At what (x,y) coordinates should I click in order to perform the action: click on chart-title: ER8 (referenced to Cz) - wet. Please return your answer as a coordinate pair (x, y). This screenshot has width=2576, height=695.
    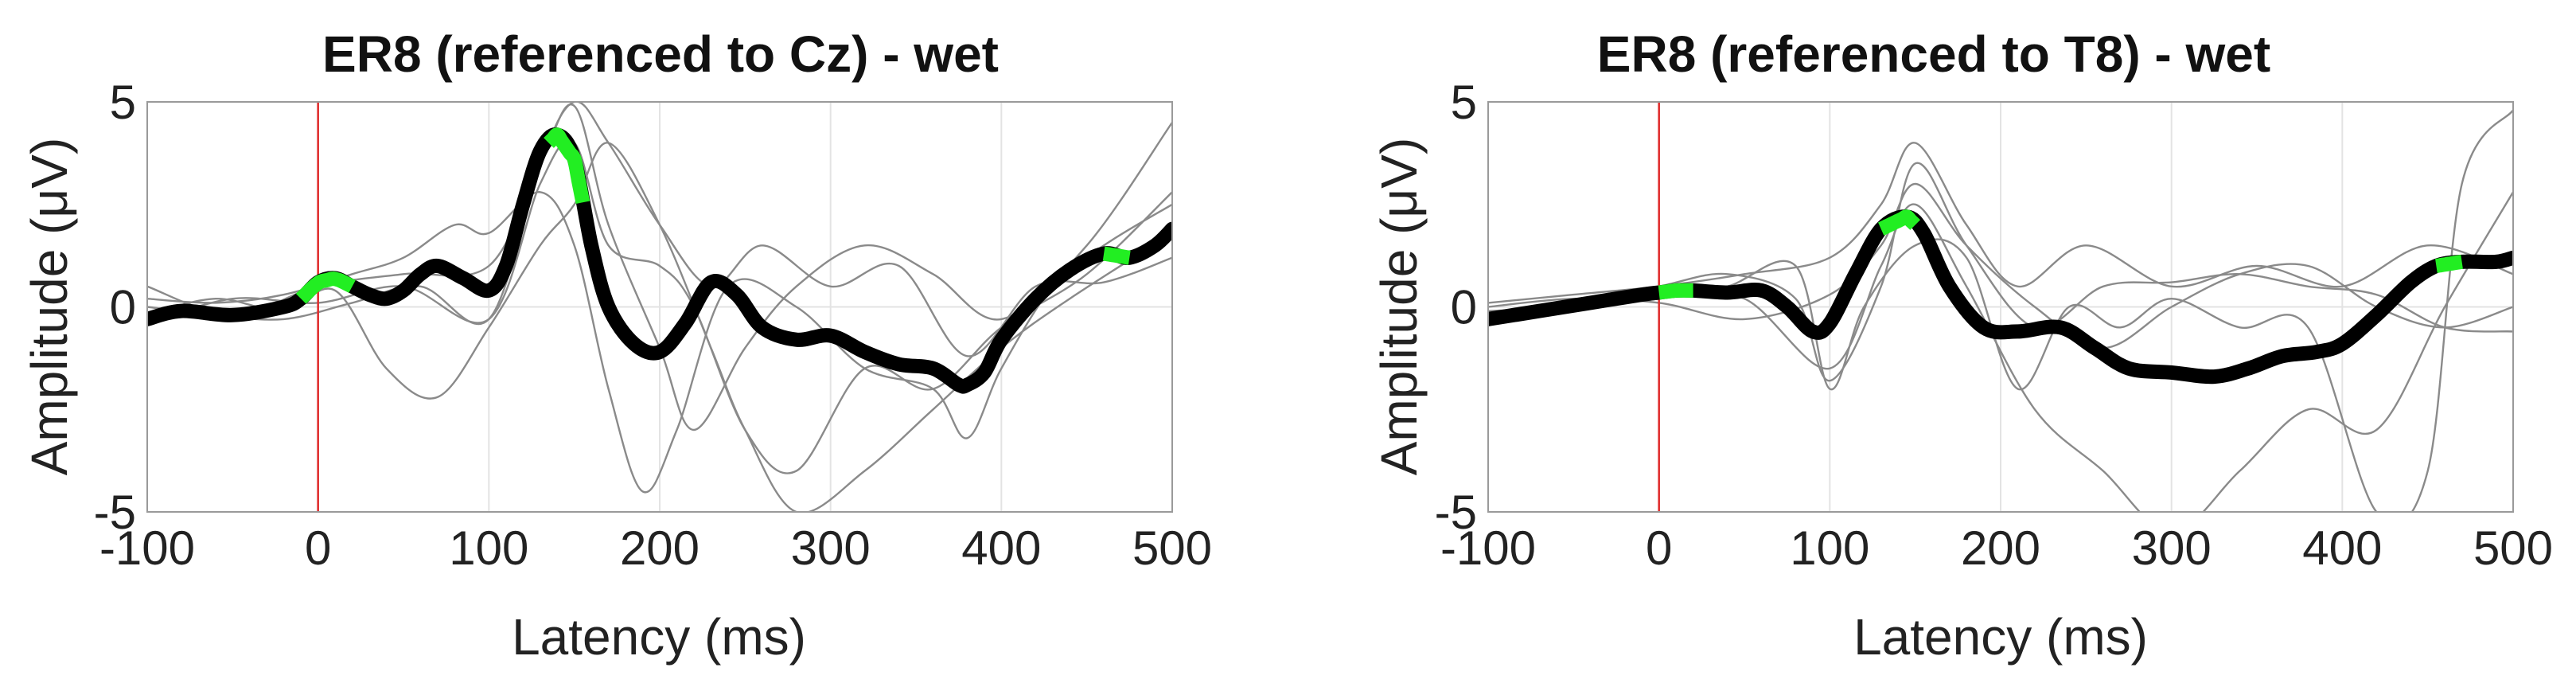
    Looking at the image, I should click on (660, 54).